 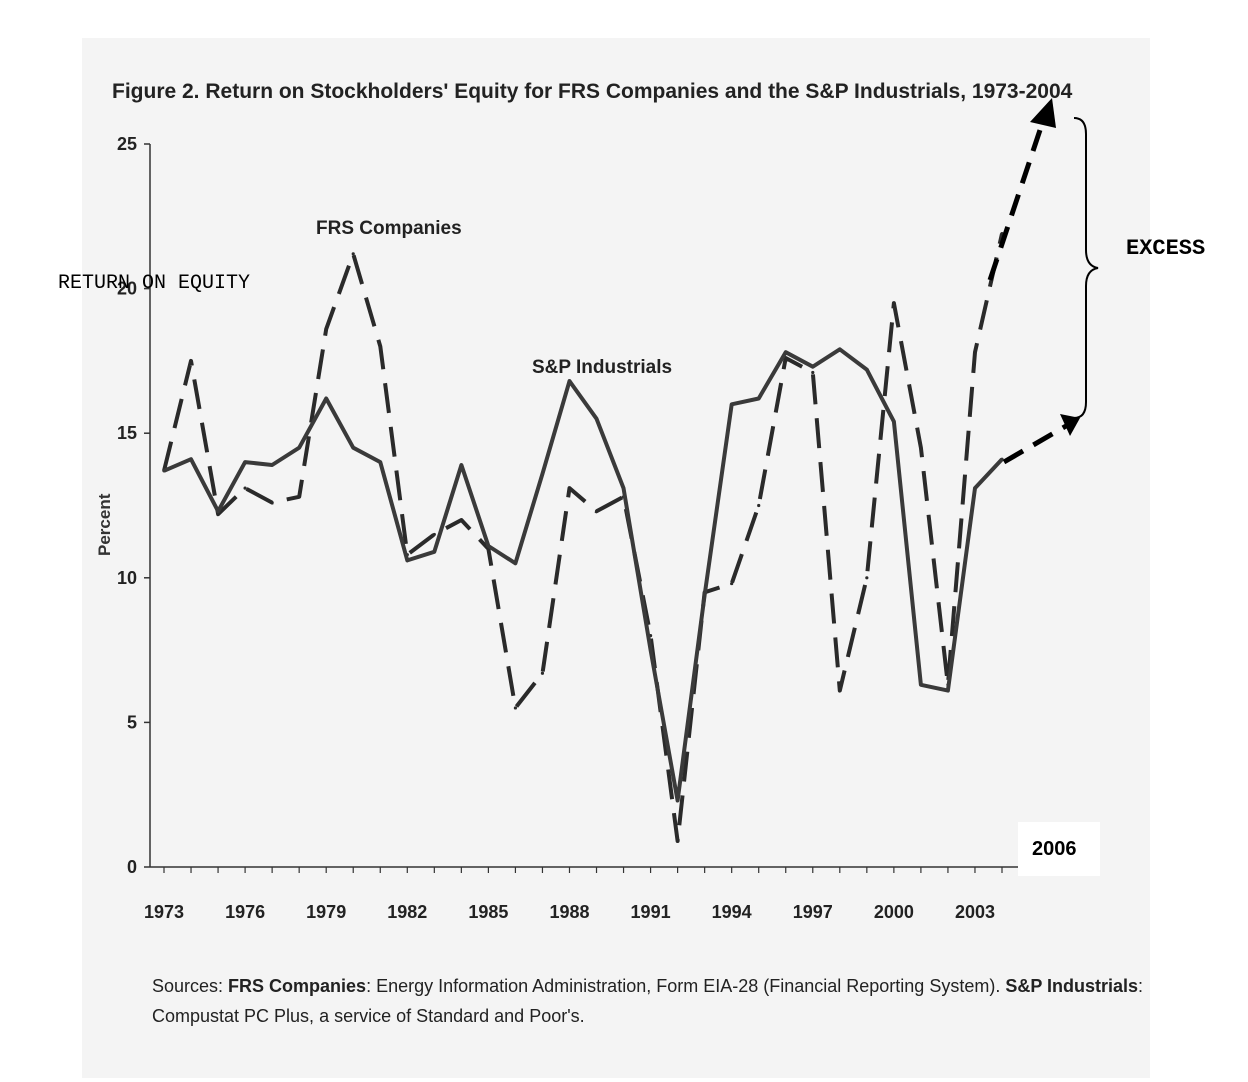 What do you see at coordinates (434, 534) in the screenshot?
I see `frs-point-1983` at bounding box center [434, 534].